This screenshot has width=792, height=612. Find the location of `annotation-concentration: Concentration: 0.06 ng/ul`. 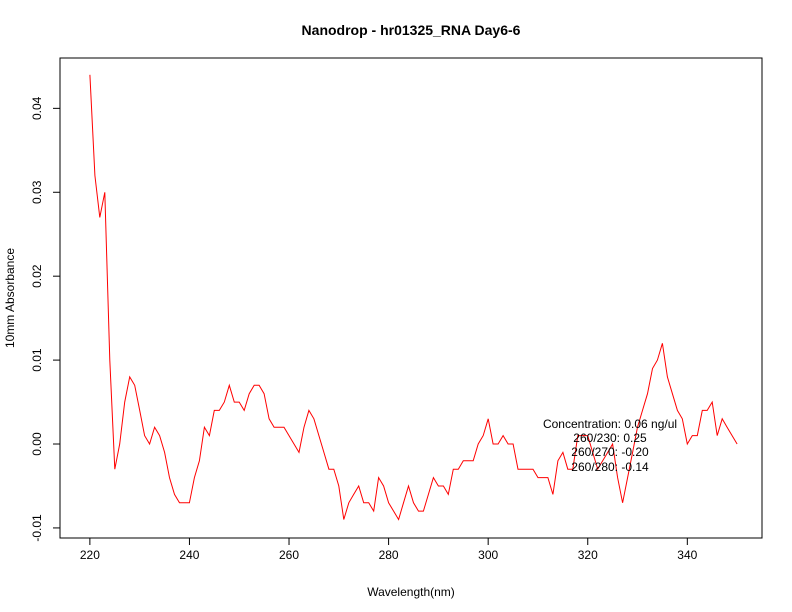

annotation-concentration: Concentration: 0.06 ng/ul is located at coordinates (610, 424).